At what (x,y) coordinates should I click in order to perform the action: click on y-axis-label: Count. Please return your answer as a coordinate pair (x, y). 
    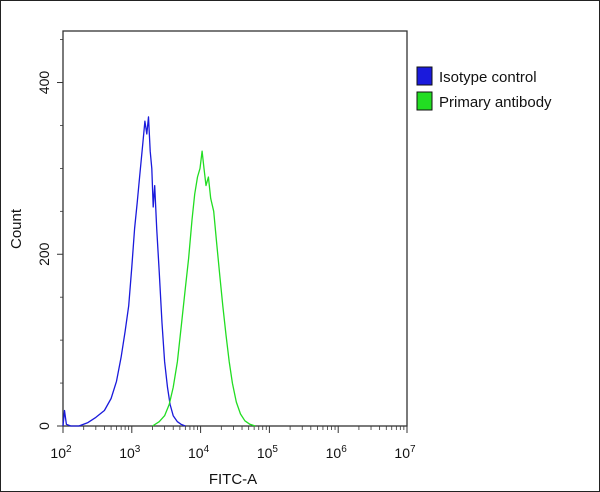
    Looking at the image, I should click on (16, 228).